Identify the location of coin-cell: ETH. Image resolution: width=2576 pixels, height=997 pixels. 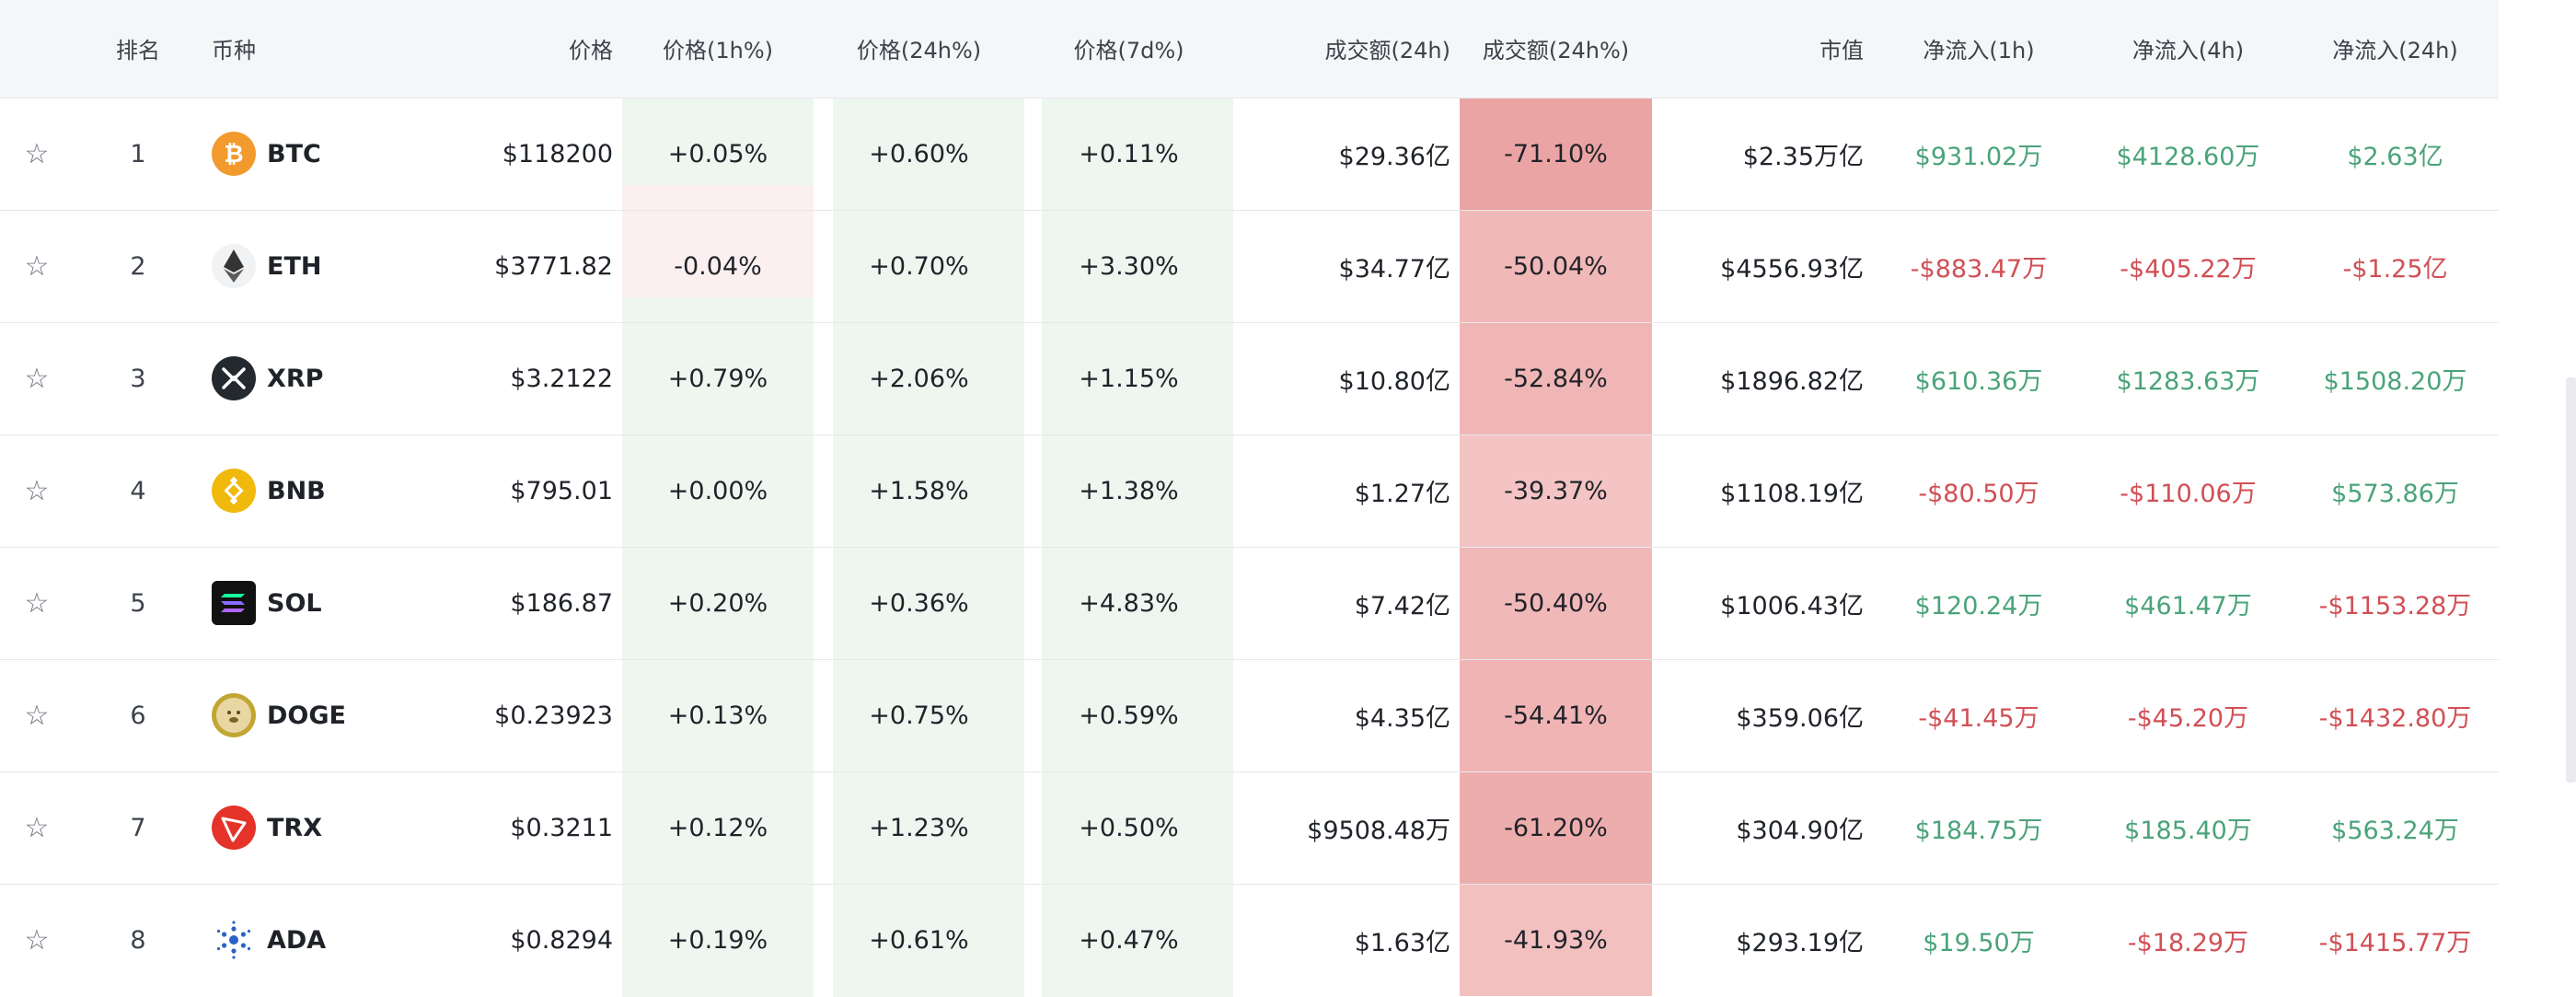
(303, 266).